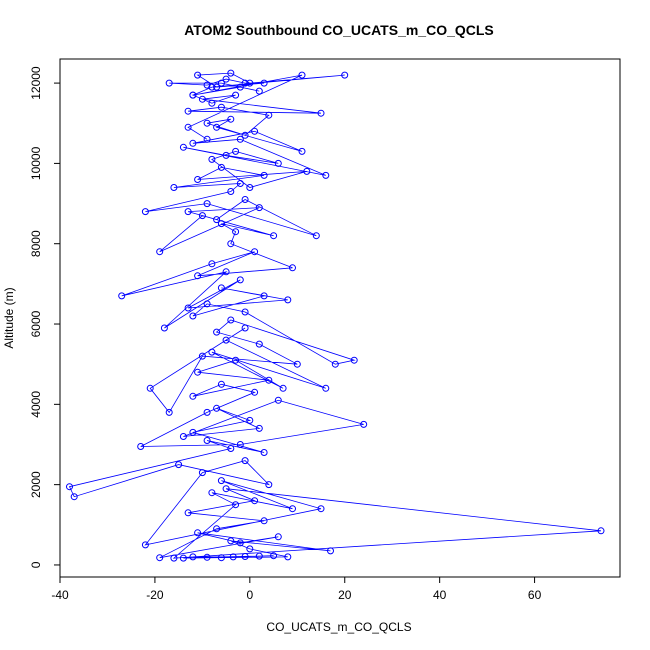 The height and width of the screenshot is (650, 650). I want to click on y-tick-label: 6000, so click(36, 323).